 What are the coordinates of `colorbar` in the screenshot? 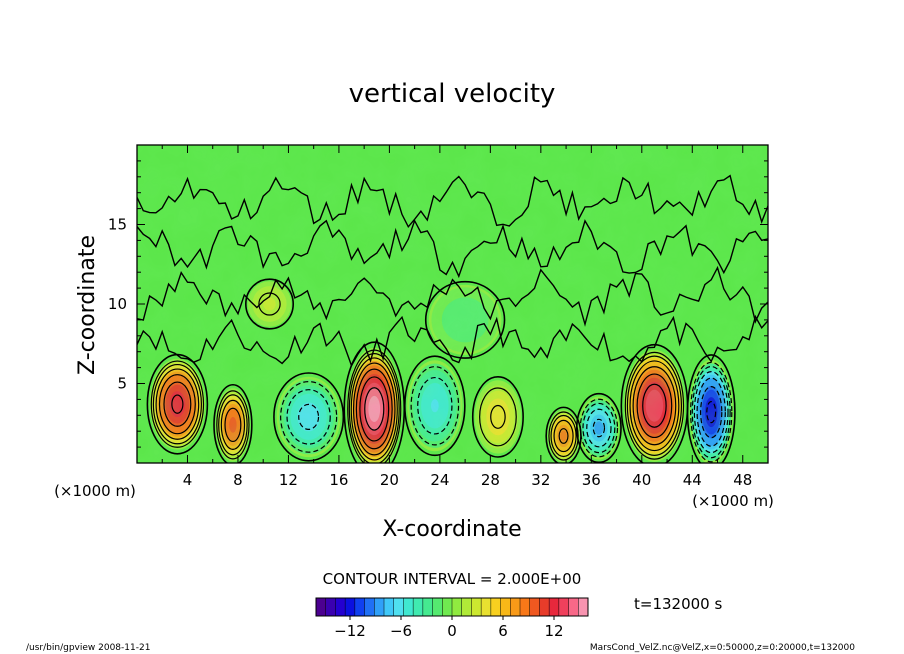 It's located at (452, 607).